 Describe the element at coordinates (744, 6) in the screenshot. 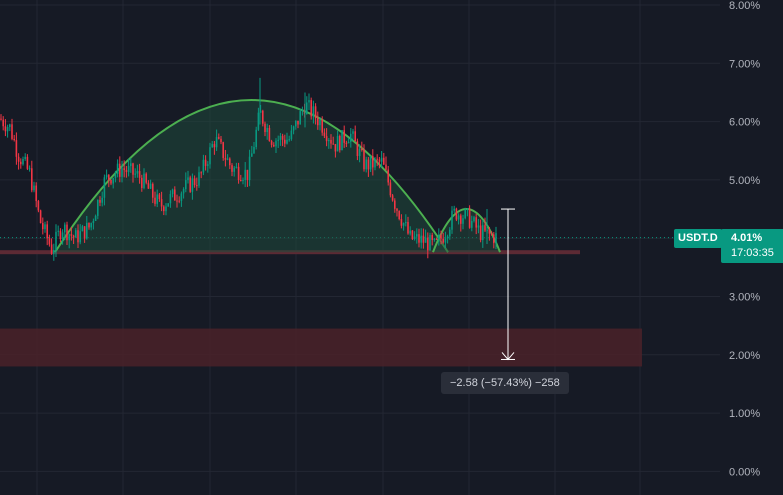

I see `y-tick-label: 8.00%` at that location.